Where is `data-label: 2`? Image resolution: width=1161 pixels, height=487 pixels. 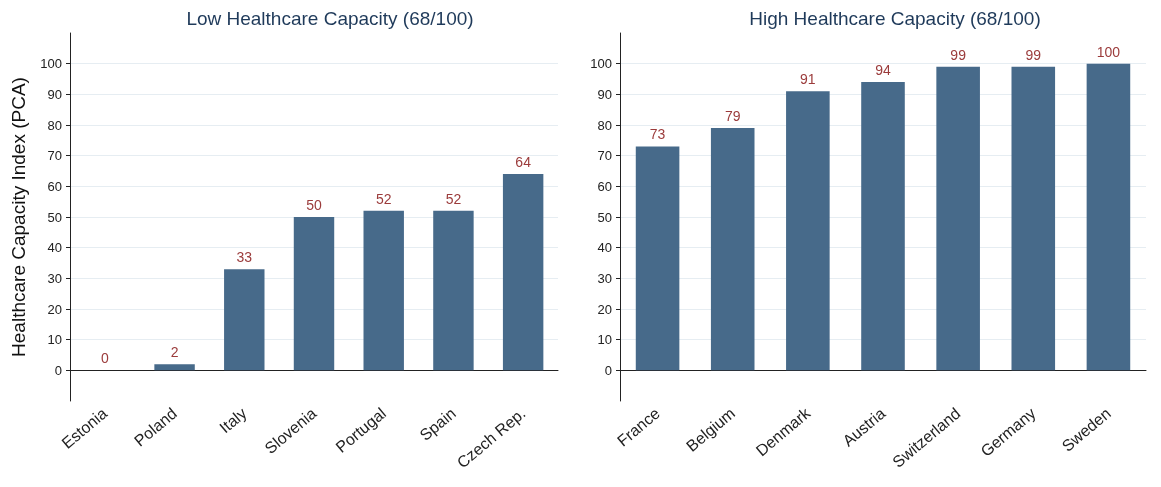
data-label: 2 is located at coordinates (174, 352).